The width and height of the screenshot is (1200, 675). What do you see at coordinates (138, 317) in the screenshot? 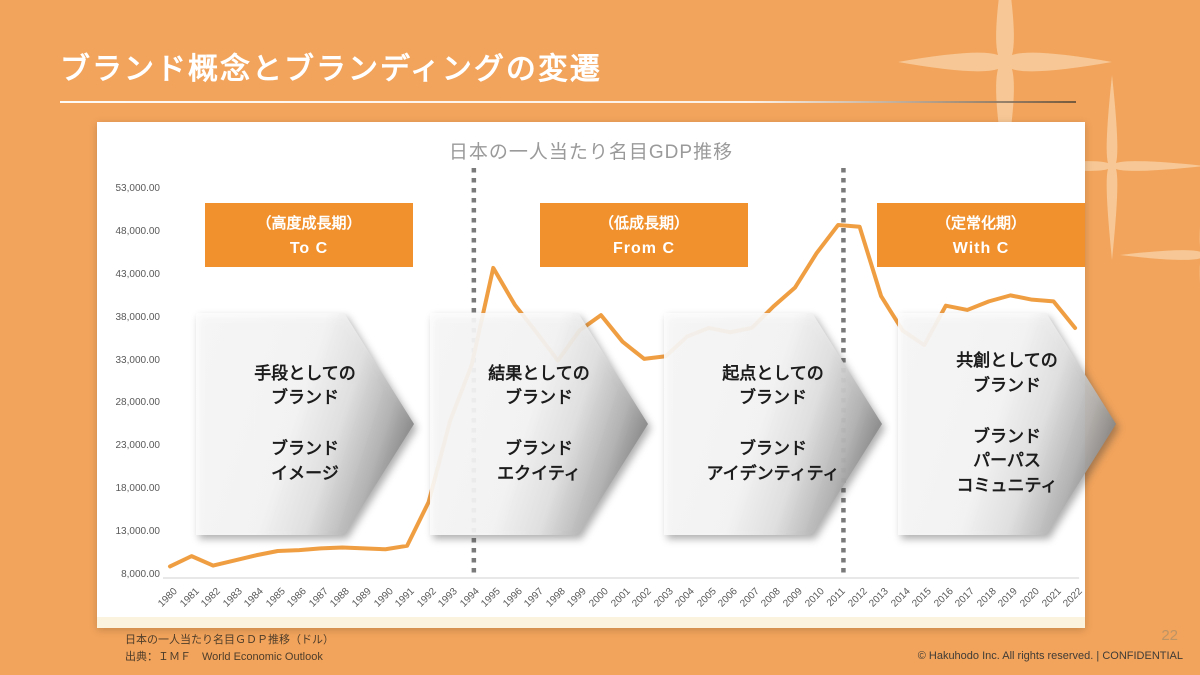
I see `y-axis-tick-label: 38,000.00` at bounding box center [138, 317].